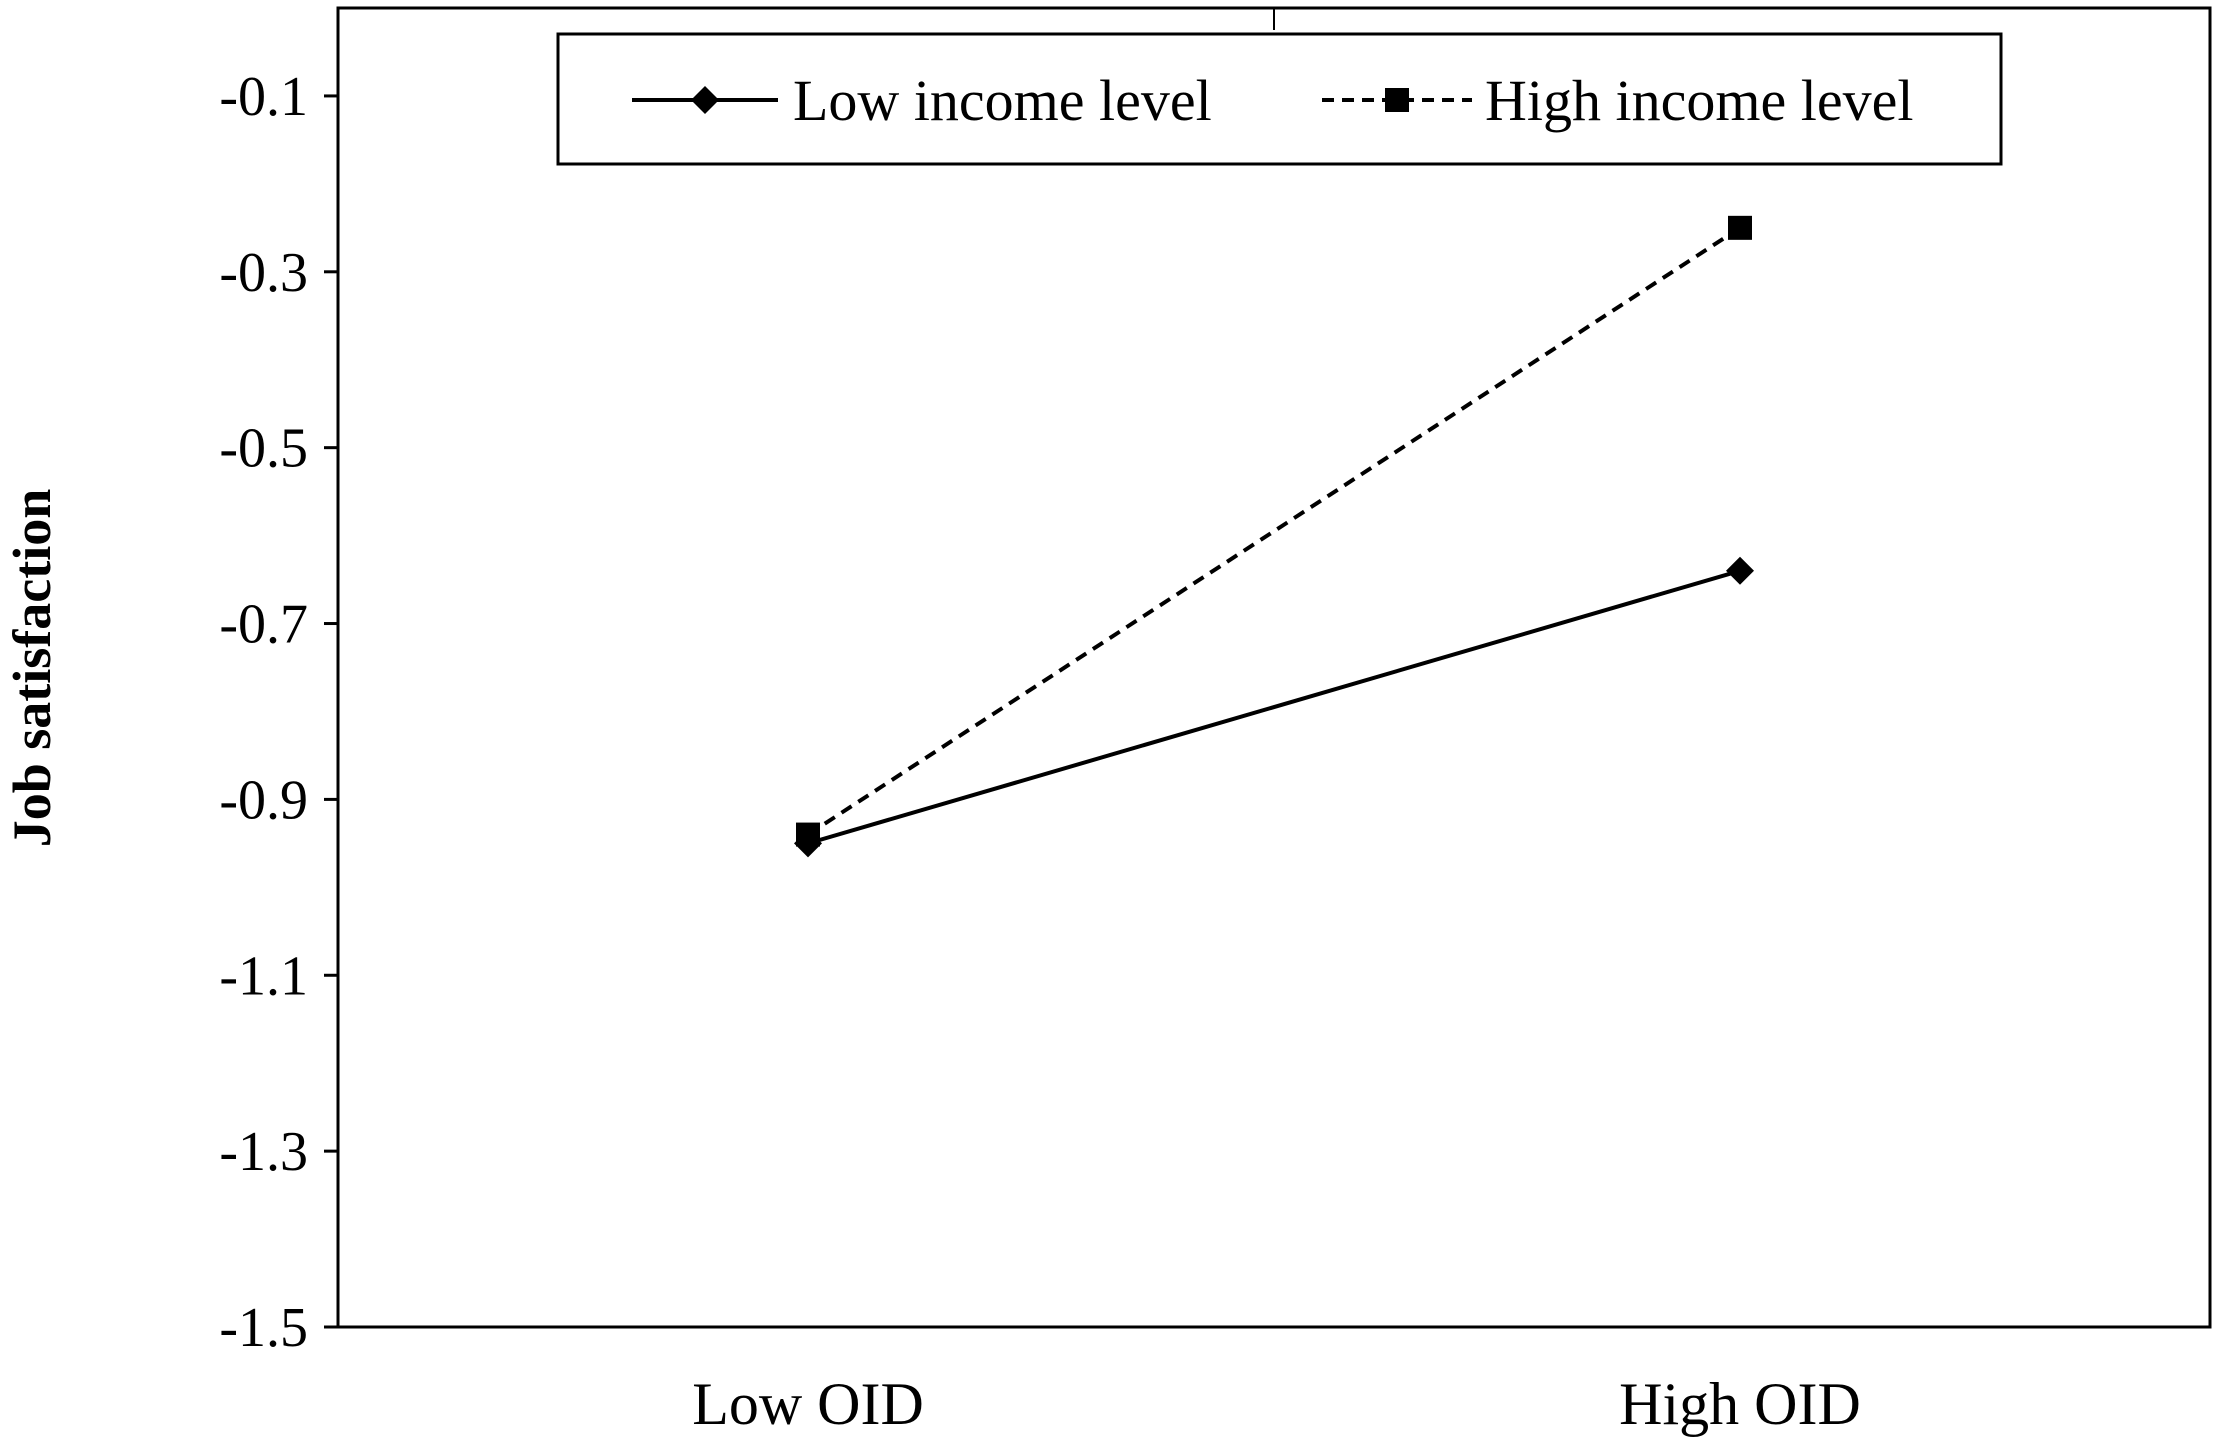  Describe the element at coordinates (263, 976) in the screenshot. I see `y-tick-label: -1.1` at that location.